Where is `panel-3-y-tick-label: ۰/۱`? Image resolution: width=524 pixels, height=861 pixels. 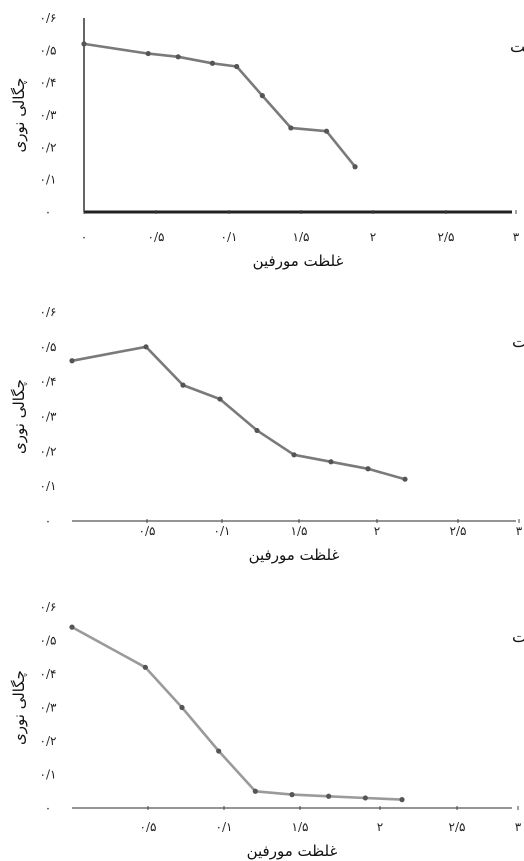 panel-3-y-tick-label: ۰/۱ is located at coordinates (48, 775).